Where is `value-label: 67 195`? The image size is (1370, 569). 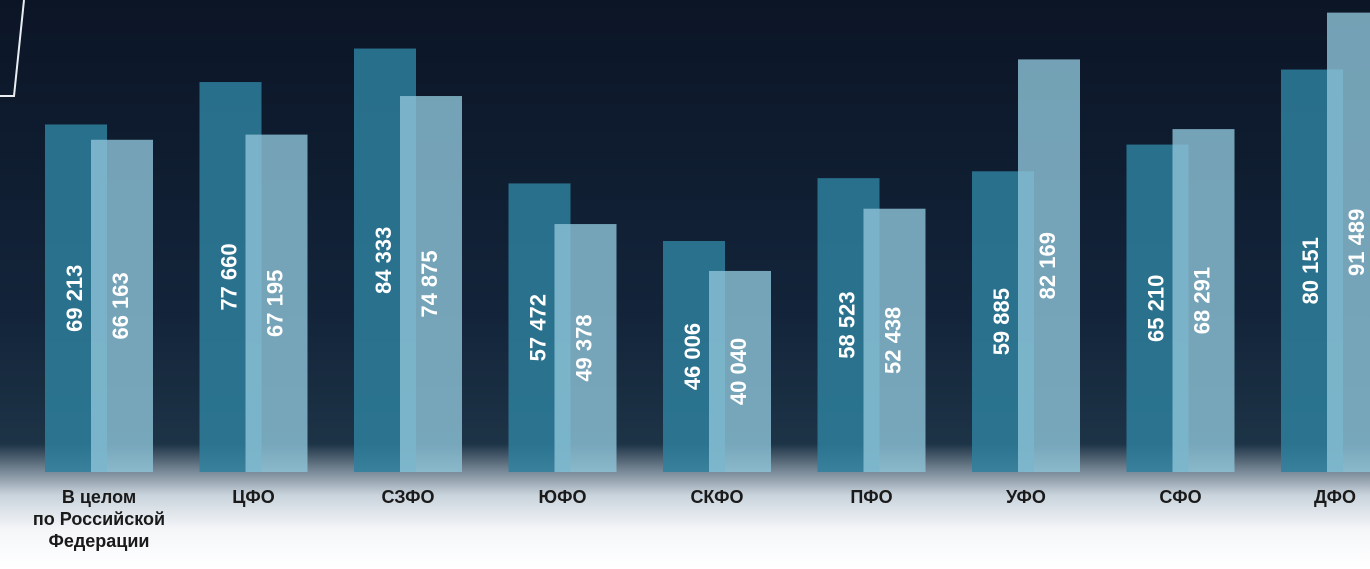 value-label: 67 195 is located at coordinates (274, 303).